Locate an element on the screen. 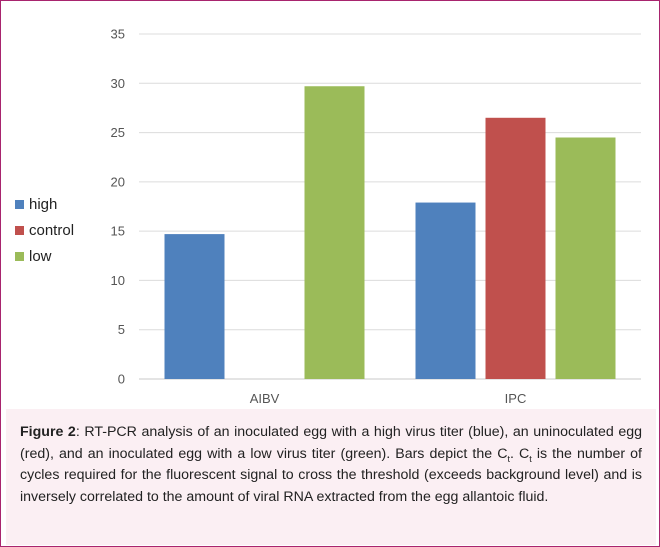 The image size is (660, 547). legend-label-high: high is located at coordinates (43, 204).